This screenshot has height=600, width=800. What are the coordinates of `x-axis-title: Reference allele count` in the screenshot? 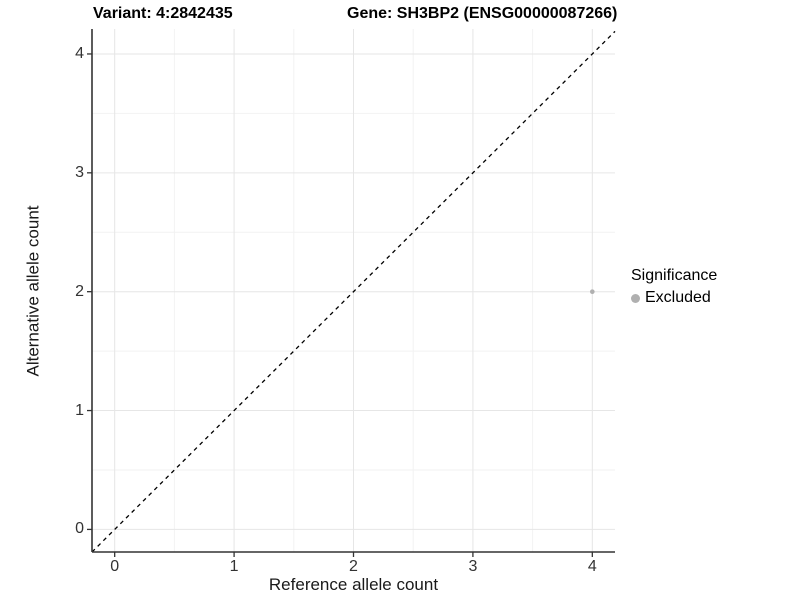 It's located at (353, 584).